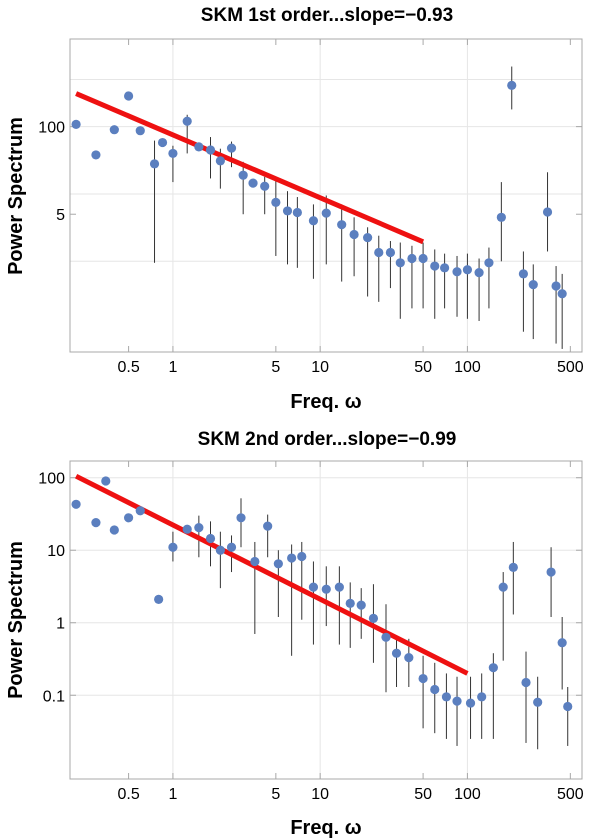  I want to click on y-tick-label: 5, so click(60, 215).